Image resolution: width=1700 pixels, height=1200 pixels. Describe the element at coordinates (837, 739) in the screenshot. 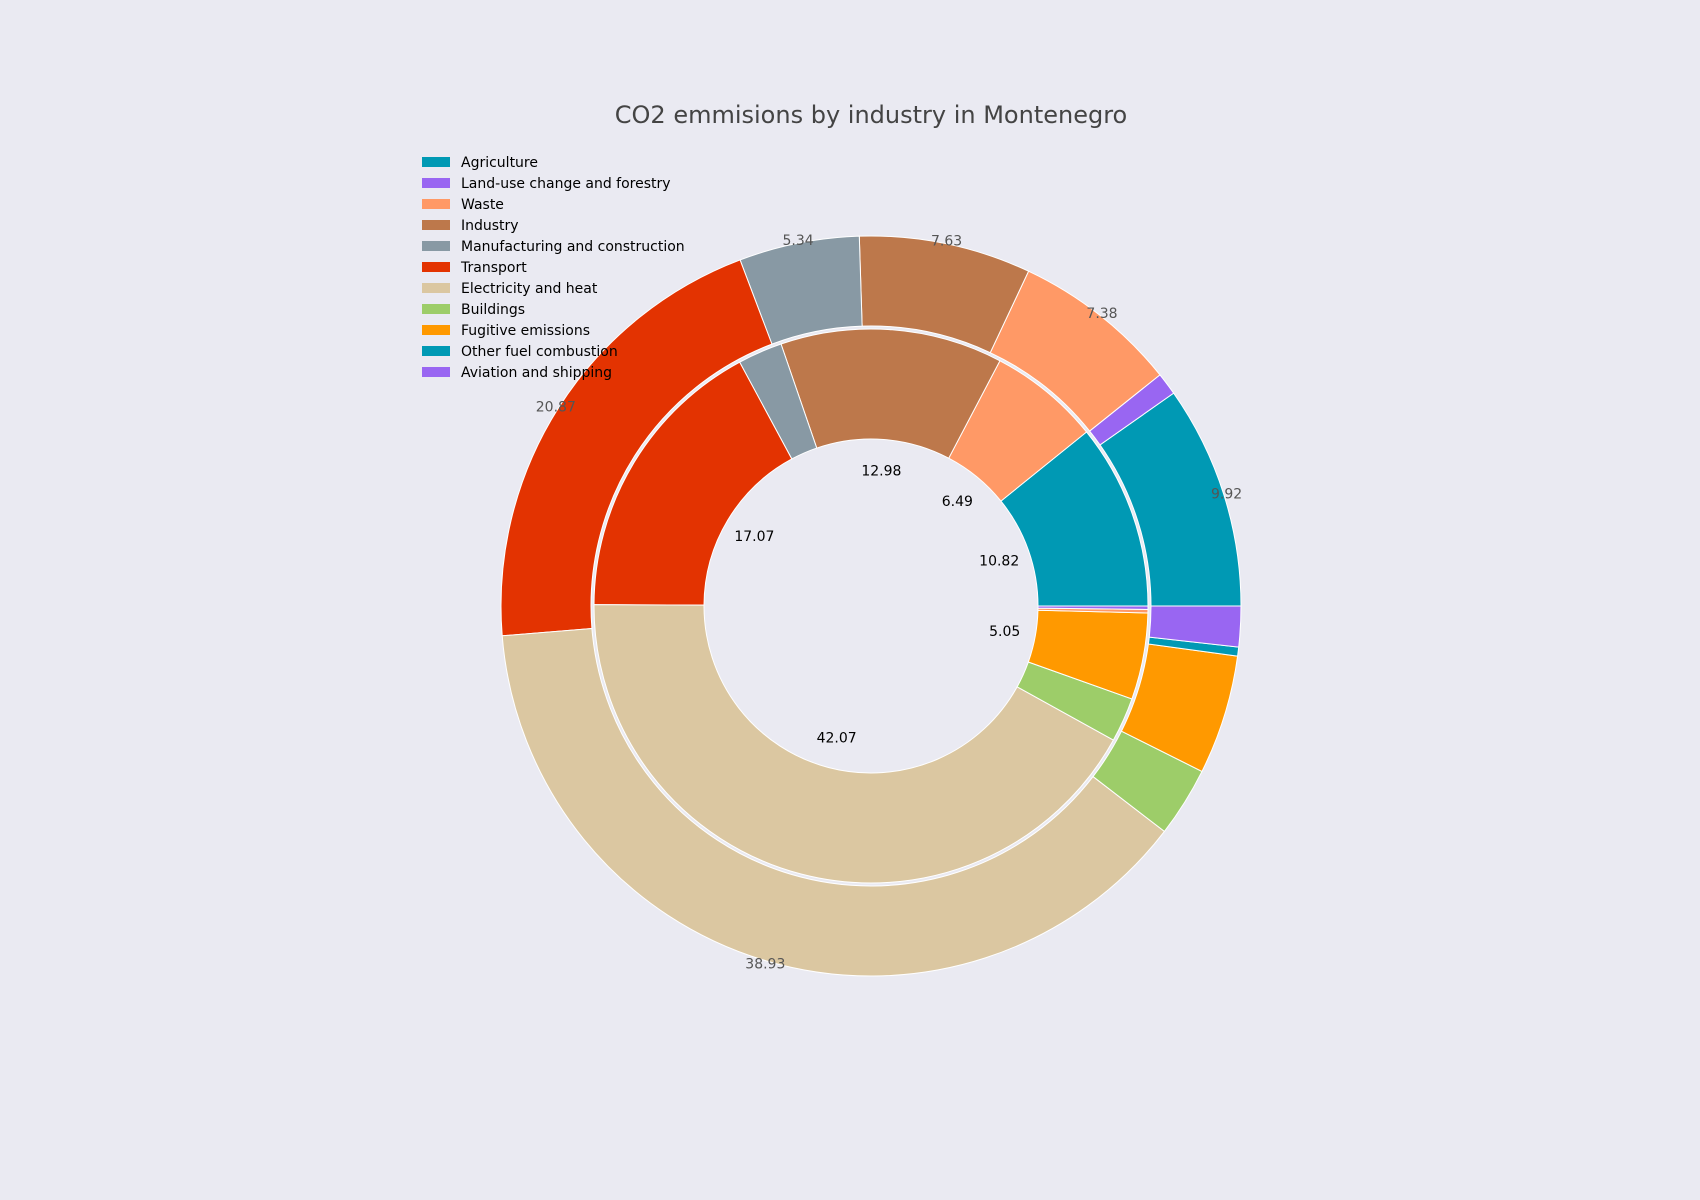

I see `inner-ring-label-5: 42.07` at that location.